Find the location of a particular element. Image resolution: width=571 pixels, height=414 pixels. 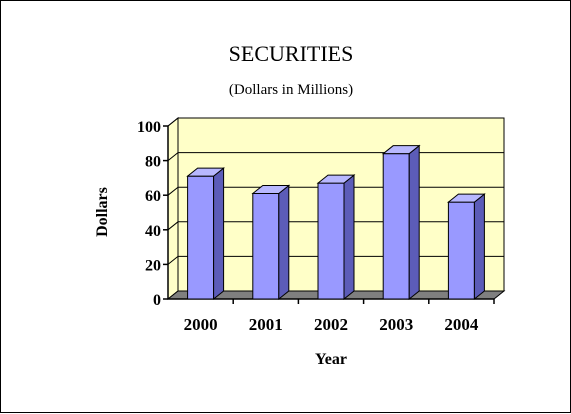

chart-title: SECURITIES is located at coordinates (291, 53).